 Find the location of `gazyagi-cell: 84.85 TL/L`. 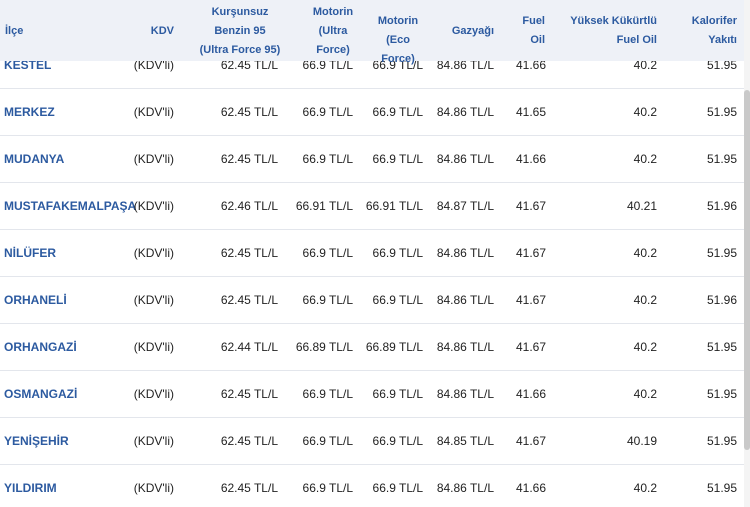

gazyagi-cell: 84.85 TL/L is located at coordinates (465, 441).